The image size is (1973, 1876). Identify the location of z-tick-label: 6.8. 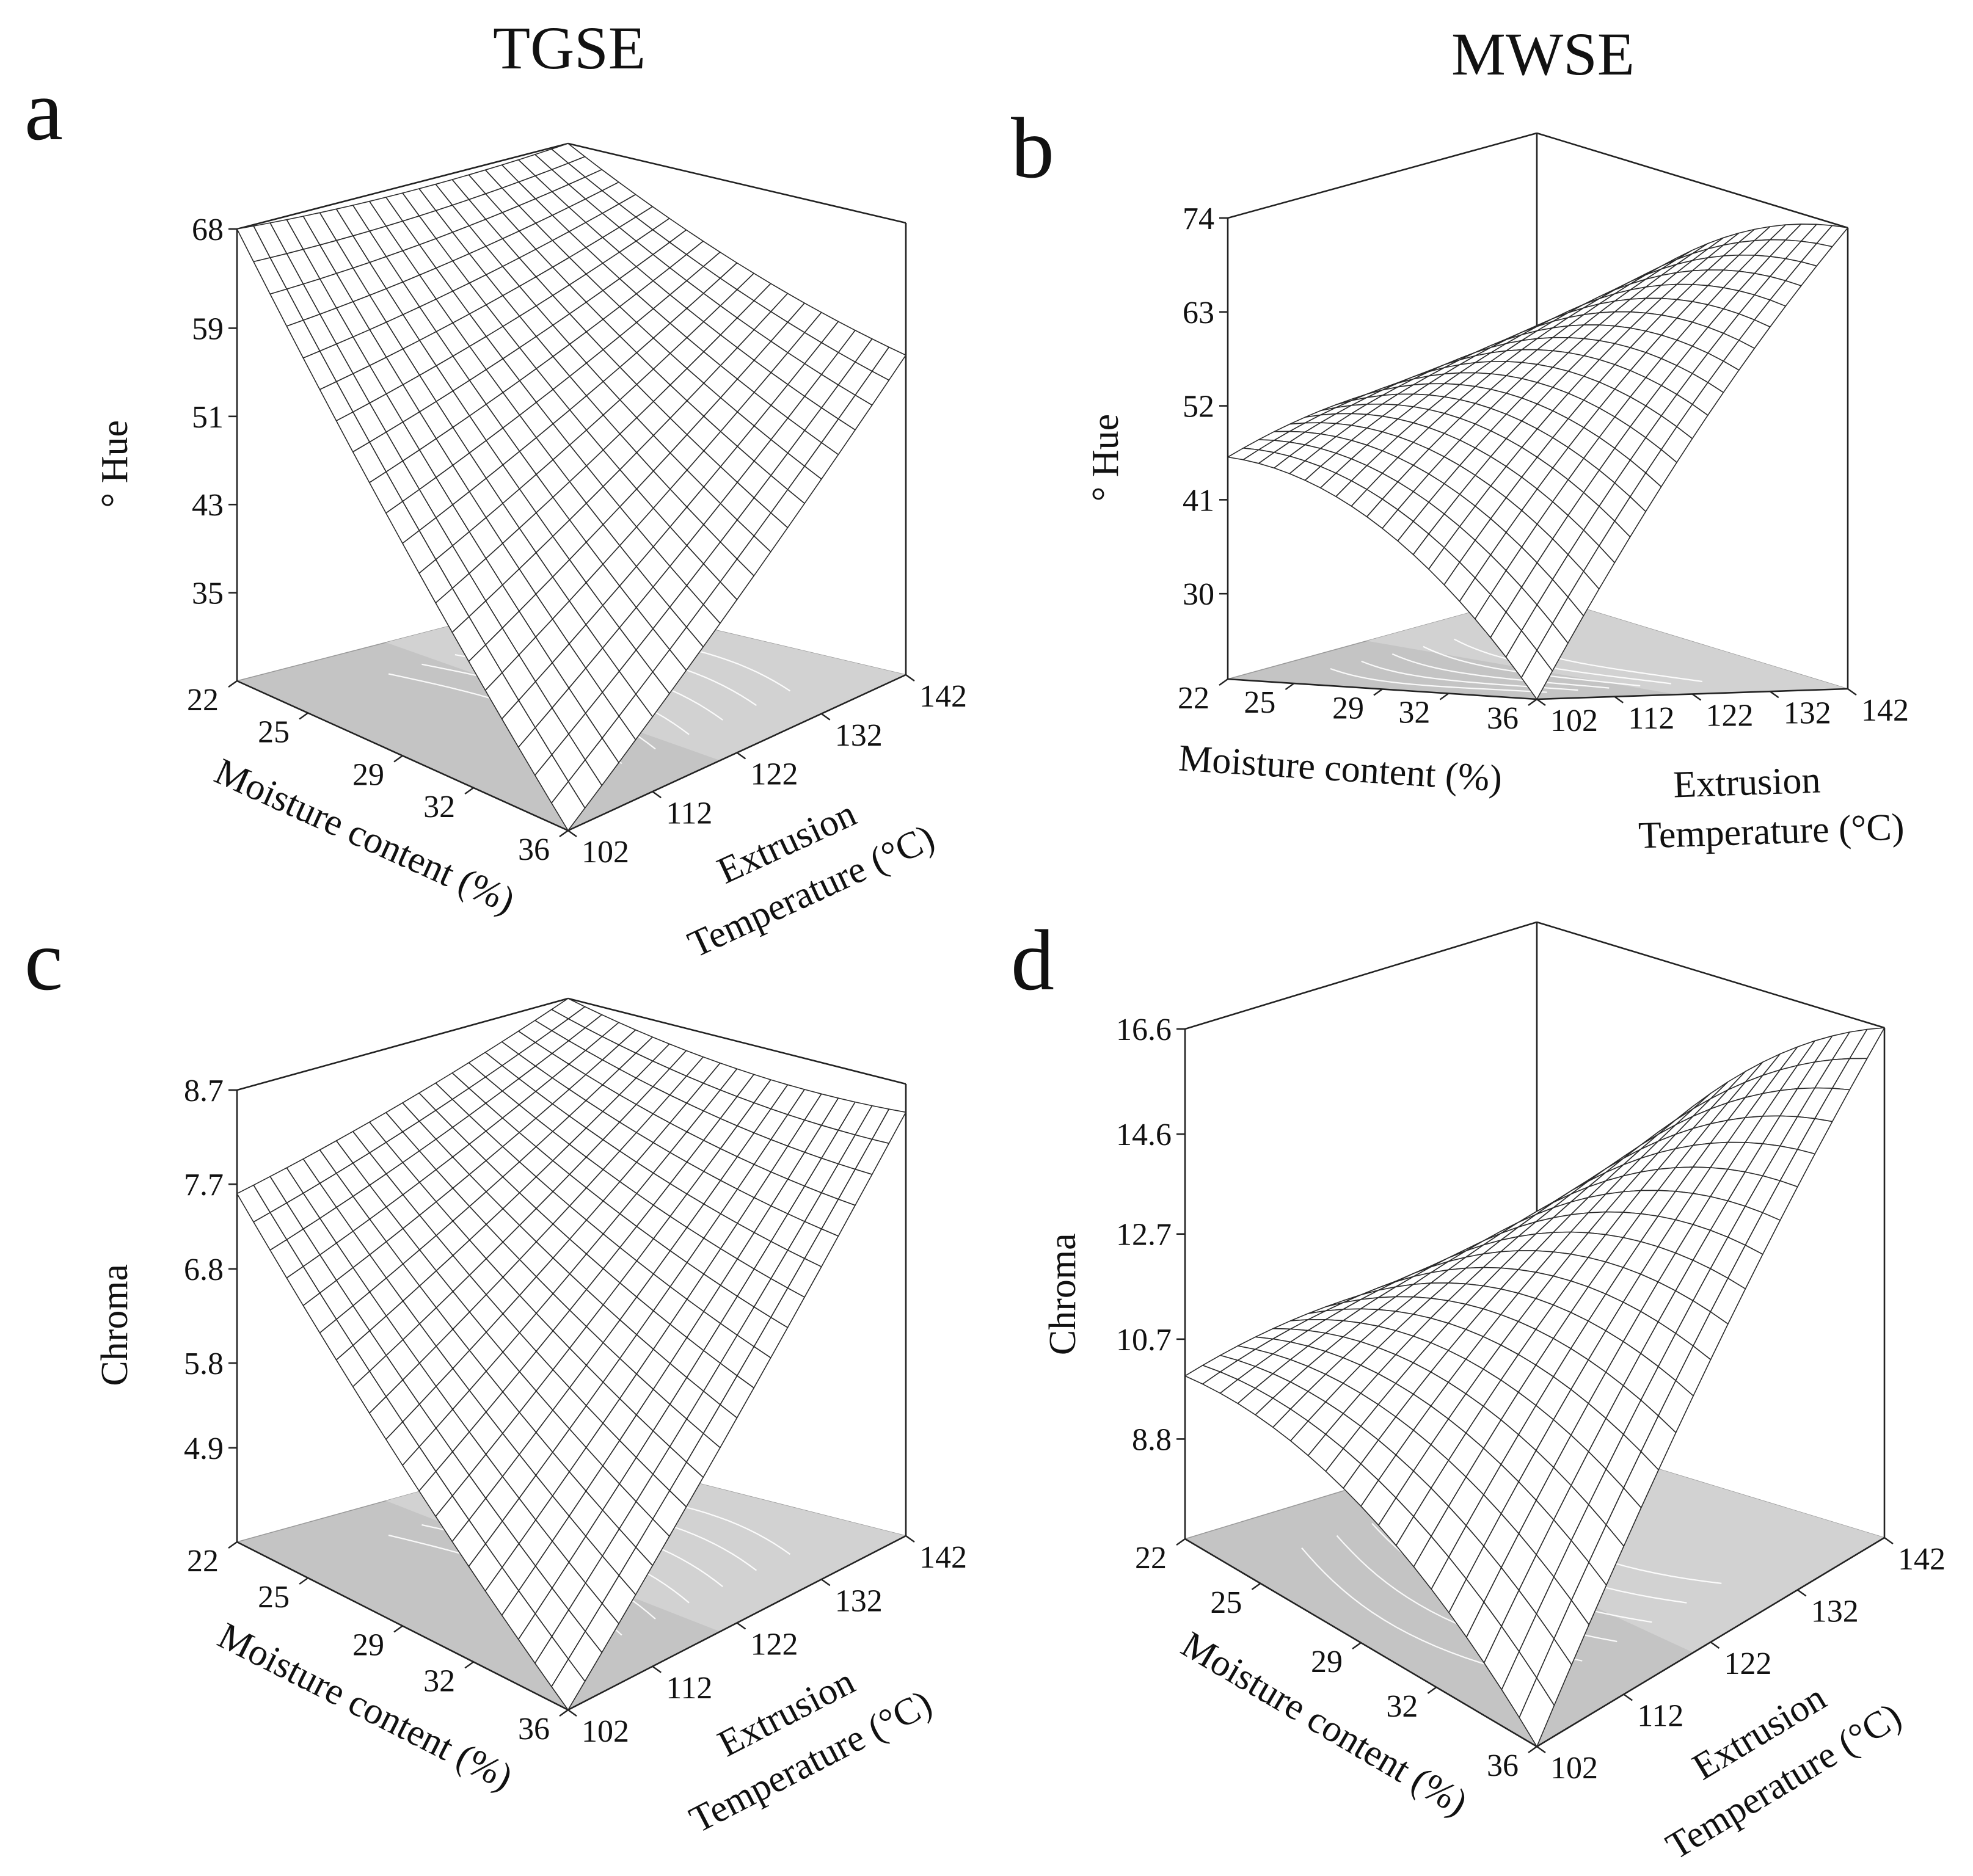
(204, 1269).